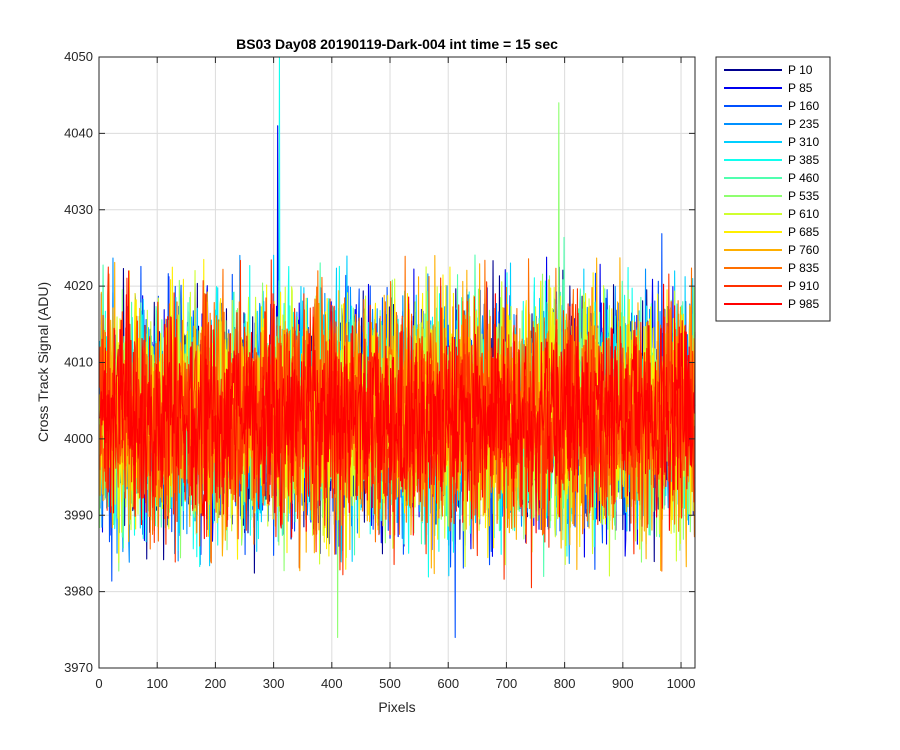 This screenshot has width=900, height=750. Describe the element at coordinates (803, 160) in the screenshot. I see `legend-entry-label: P 385` at that location.